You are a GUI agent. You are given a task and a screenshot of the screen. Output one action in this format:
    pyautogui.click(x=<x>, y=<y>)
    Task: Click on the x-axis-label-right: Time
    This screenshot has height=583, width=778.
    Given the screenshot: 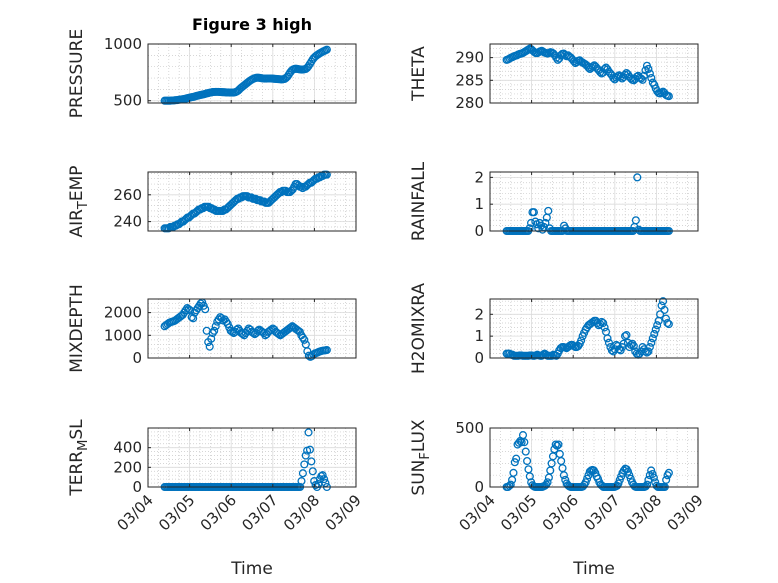 What is the action you would take?
    pyautogui.click(x=593, y=569)
    